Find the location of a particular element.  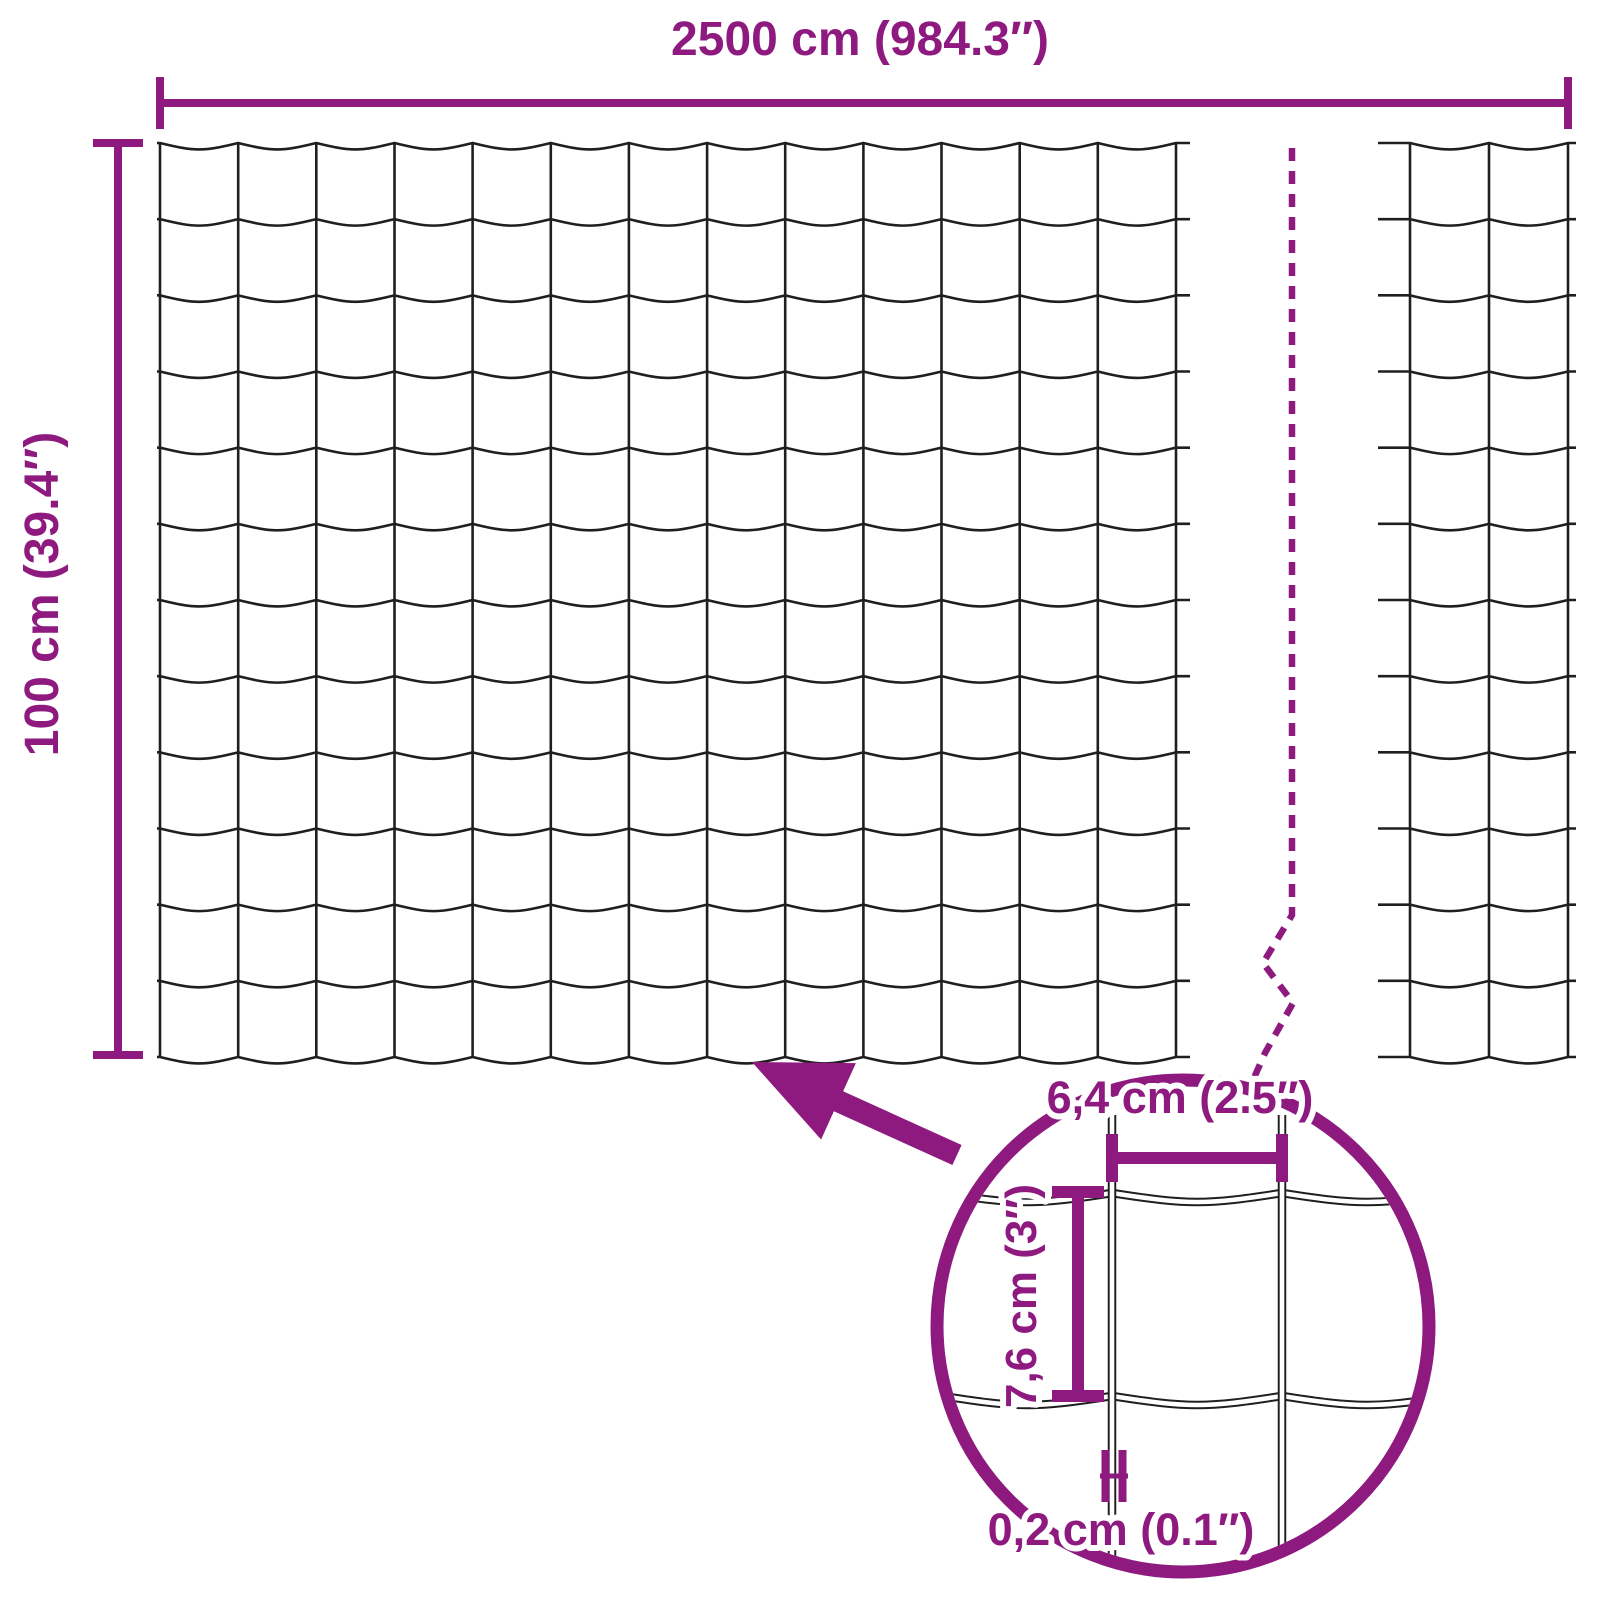

mesh-width-label: 6,4 cm (2.5″) is located at coordinates (1180, 1097).